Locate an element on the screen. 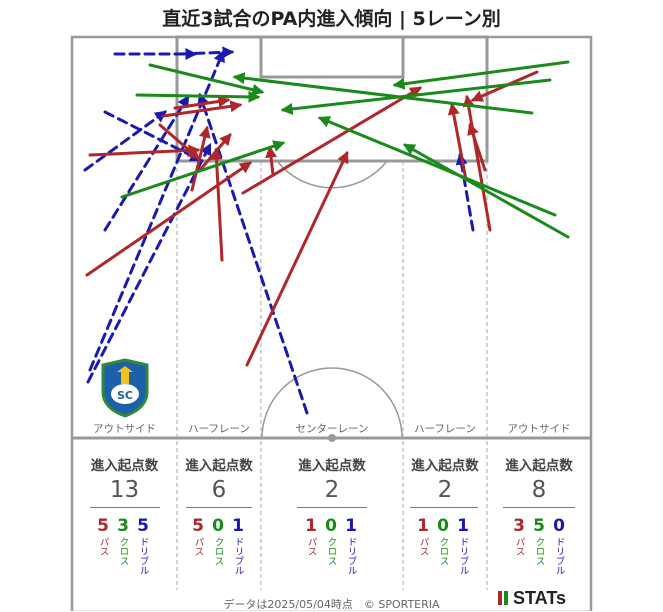 This screenshot has width=663, height=612. goal-area is located at coordinates (332, 57).